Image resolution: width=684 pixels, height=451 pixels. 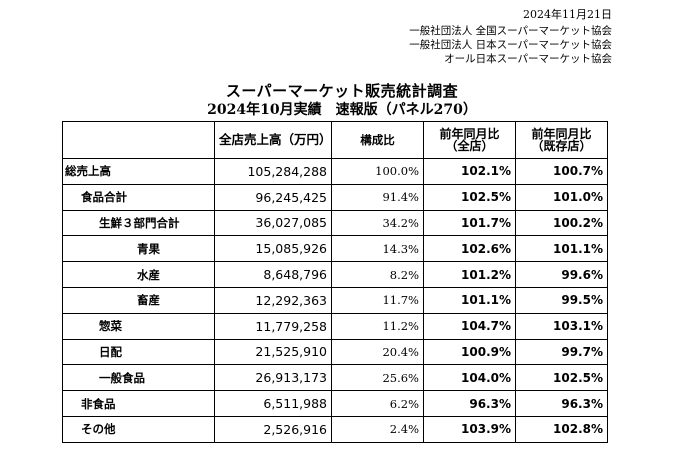 What do you see at coordinates (138, 171) in the screenshot?
I see `row-label: 総売上高` at bounding box center [138, 171].